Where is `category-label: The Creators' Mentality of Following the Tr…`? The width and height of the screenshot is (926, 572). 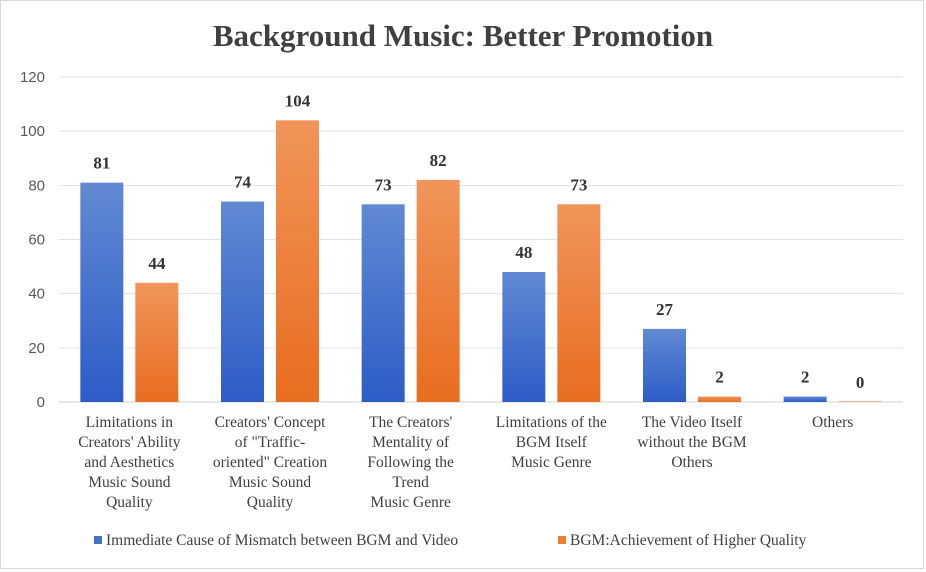
category-label: The Creators' Mentality of Following the Tr… is located at coordinates (410, 462).